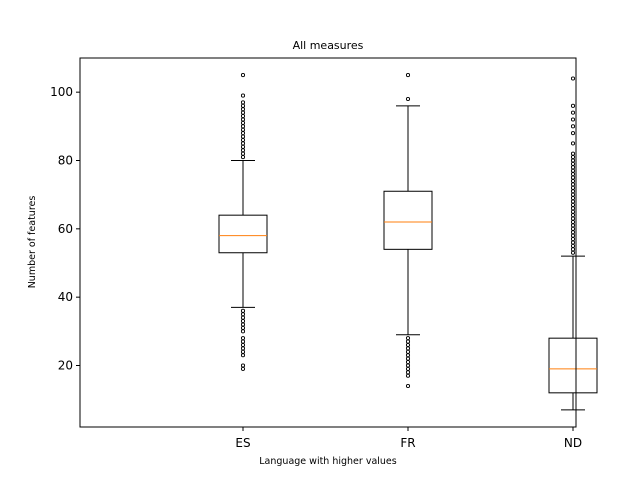 The image size is (640, 480). I want to click on y-tick-label-80: 80, so click(65, 161).